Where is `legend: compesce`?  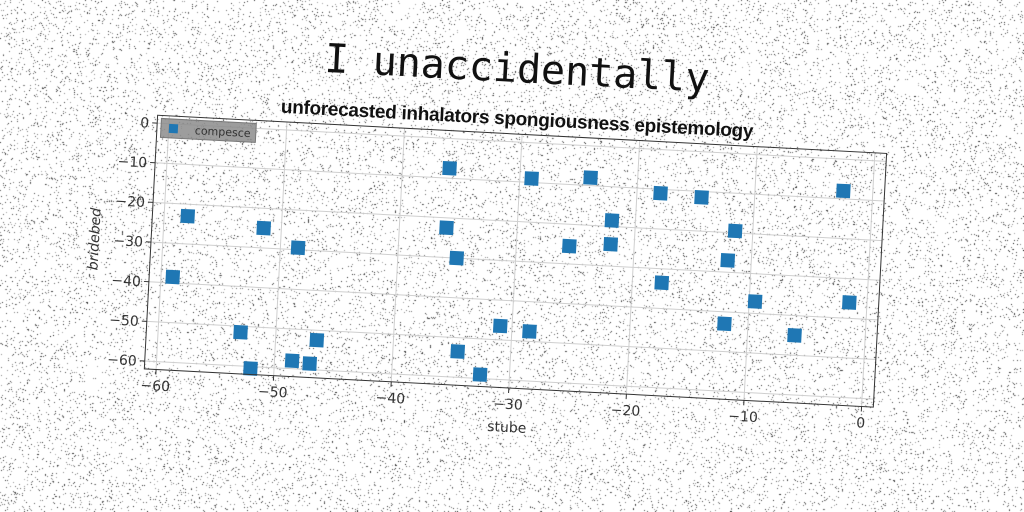
legend: compesce is located at coordinates (208, 130).